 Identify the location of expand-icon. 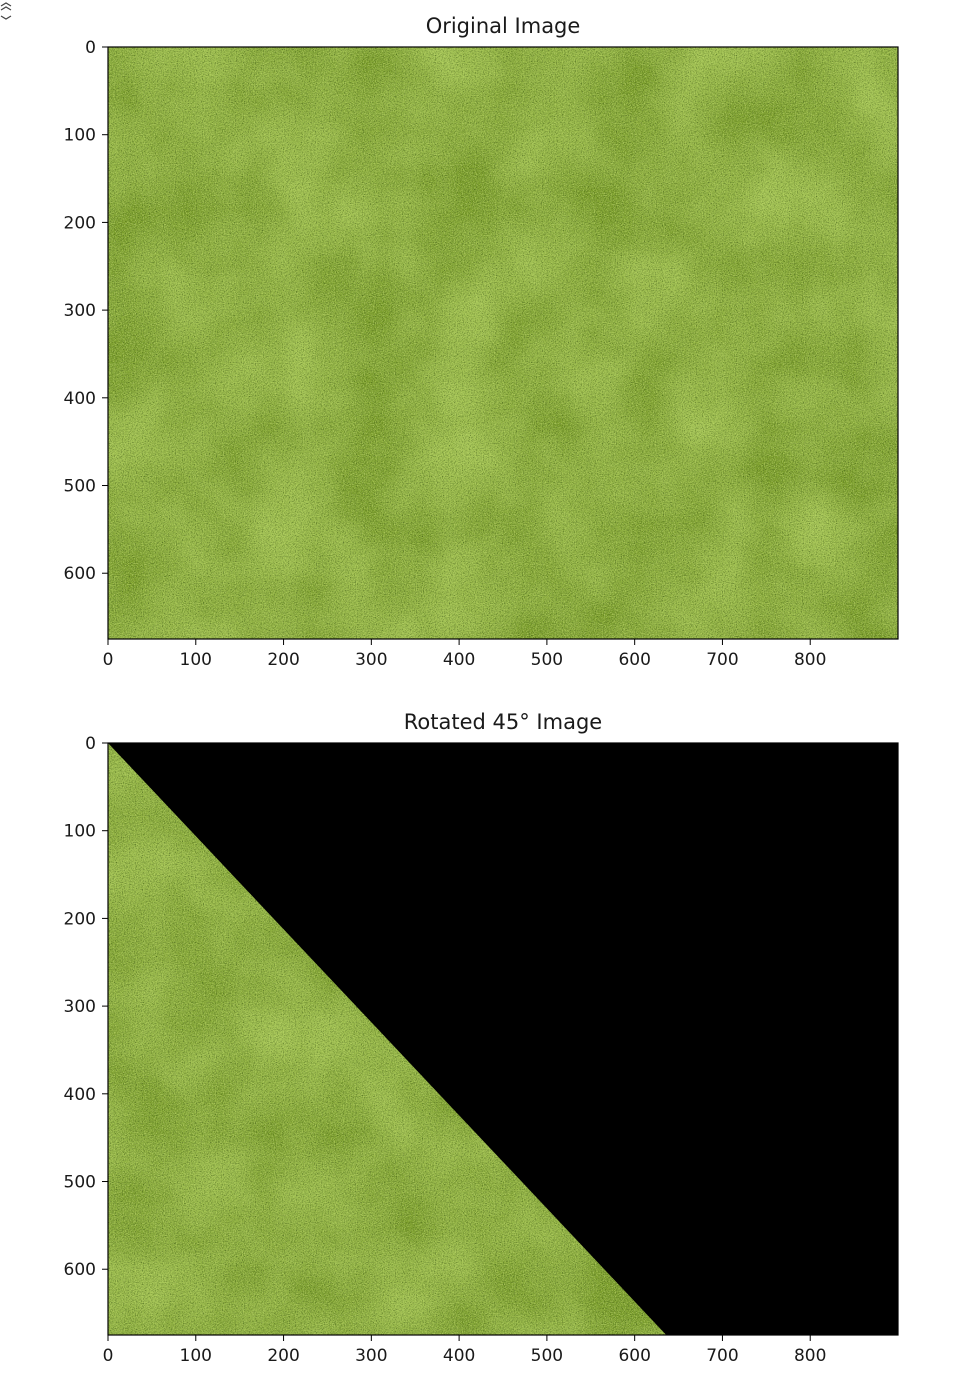
(6, 13).